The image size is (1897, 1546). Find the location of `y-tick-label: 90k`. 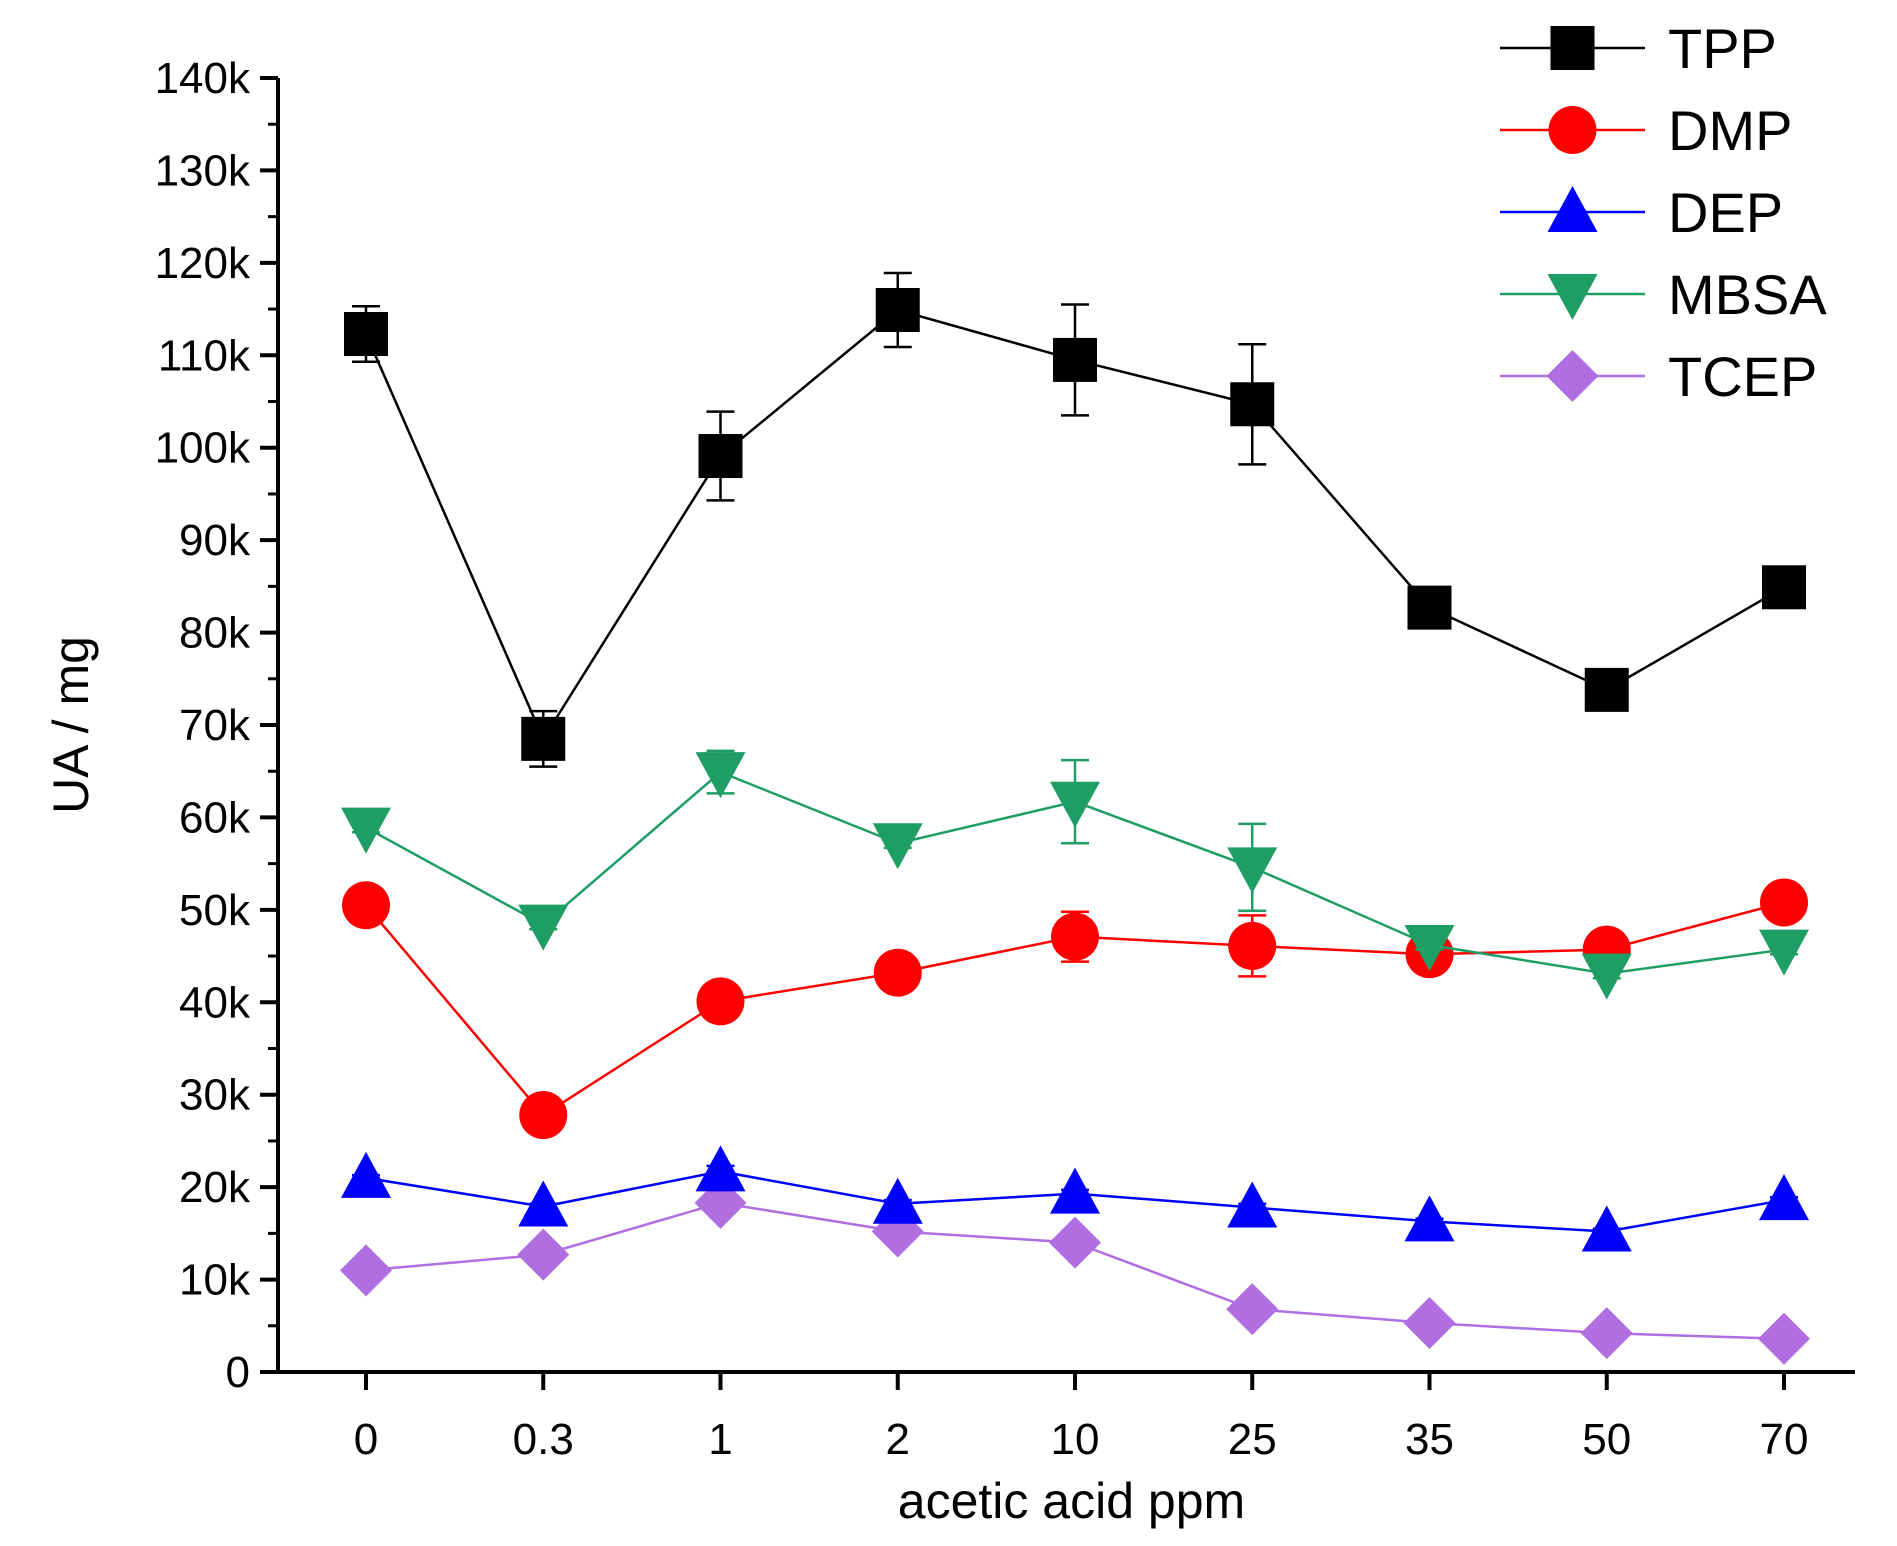

y-tick-label: 90k is located at coordinates (215, 540).